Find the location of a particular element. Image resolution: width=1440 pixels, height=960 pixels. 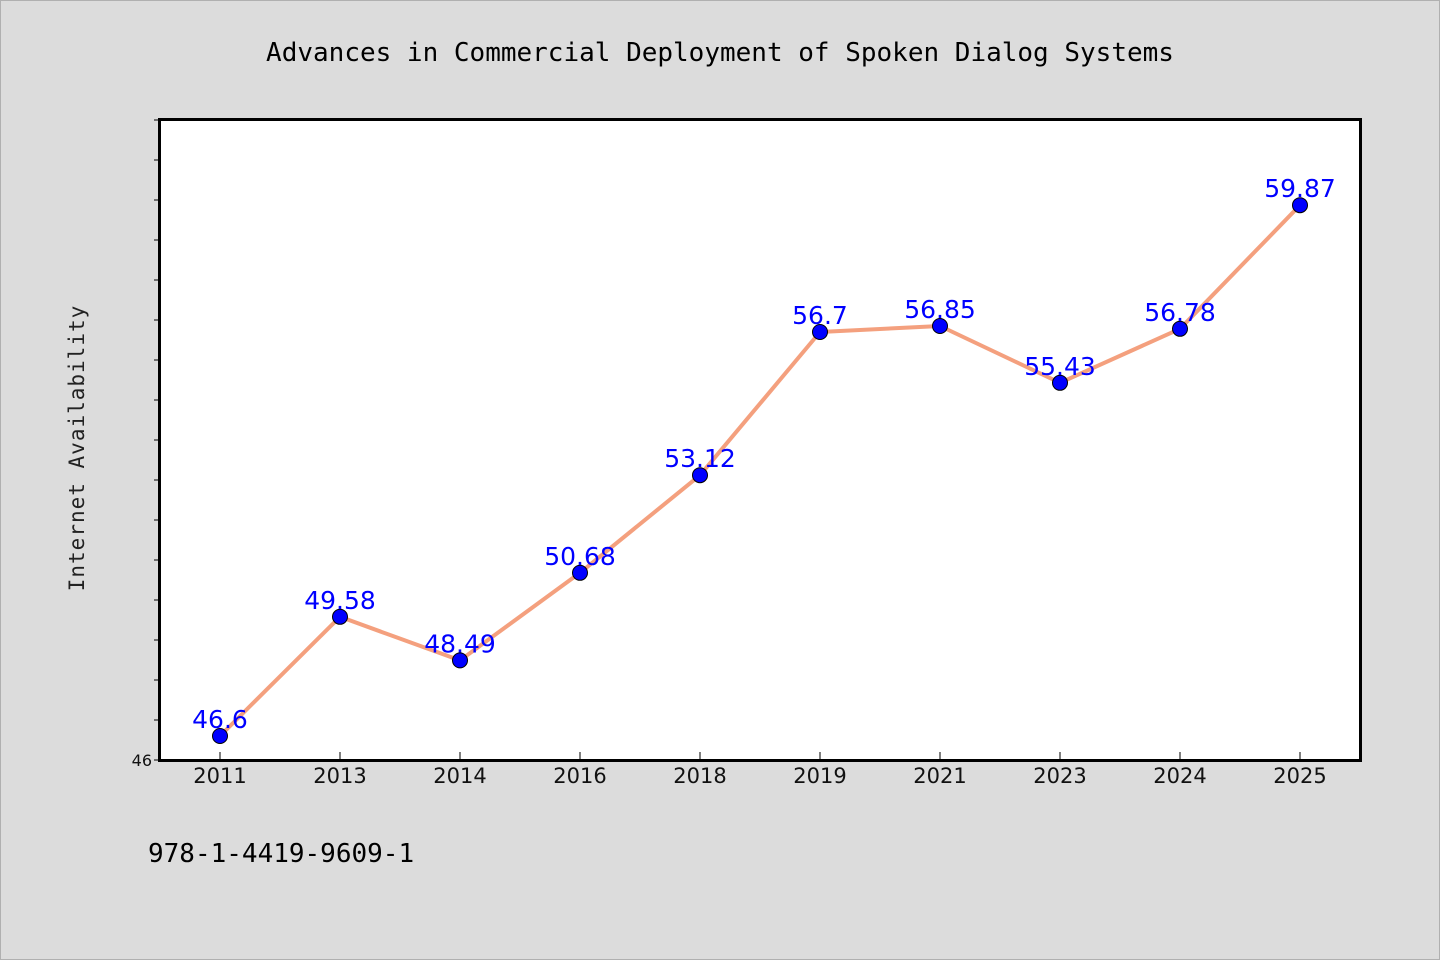

data-label: 49.58 is located at coordinates (340, 600).